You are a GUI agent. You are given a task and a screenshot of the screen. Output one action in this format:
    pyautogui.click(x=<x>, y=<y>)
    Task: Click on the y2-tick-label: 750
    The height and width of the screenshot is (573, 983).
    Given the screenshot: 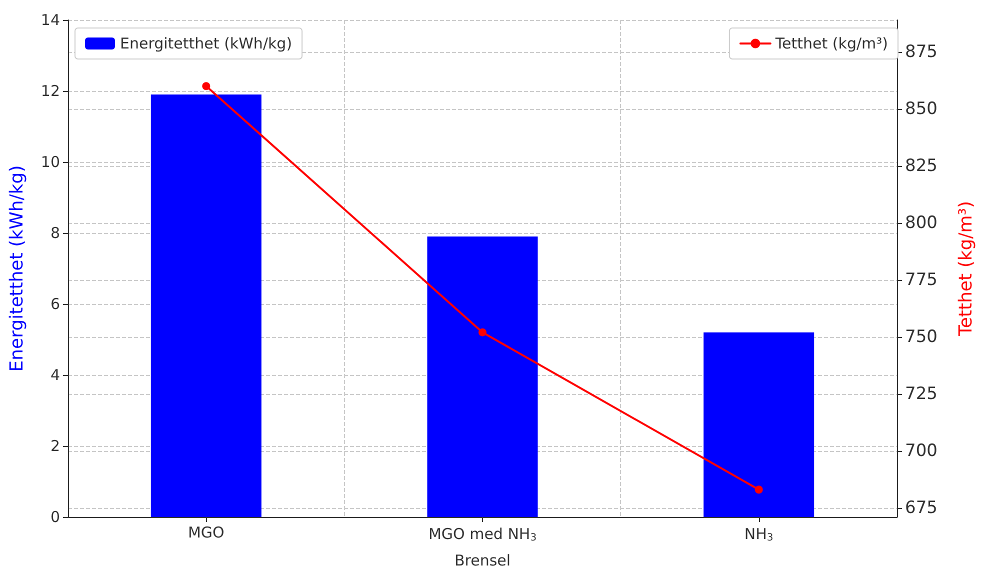 What is the action you would take?
    pyautogui.click(x=921, y=336)
    